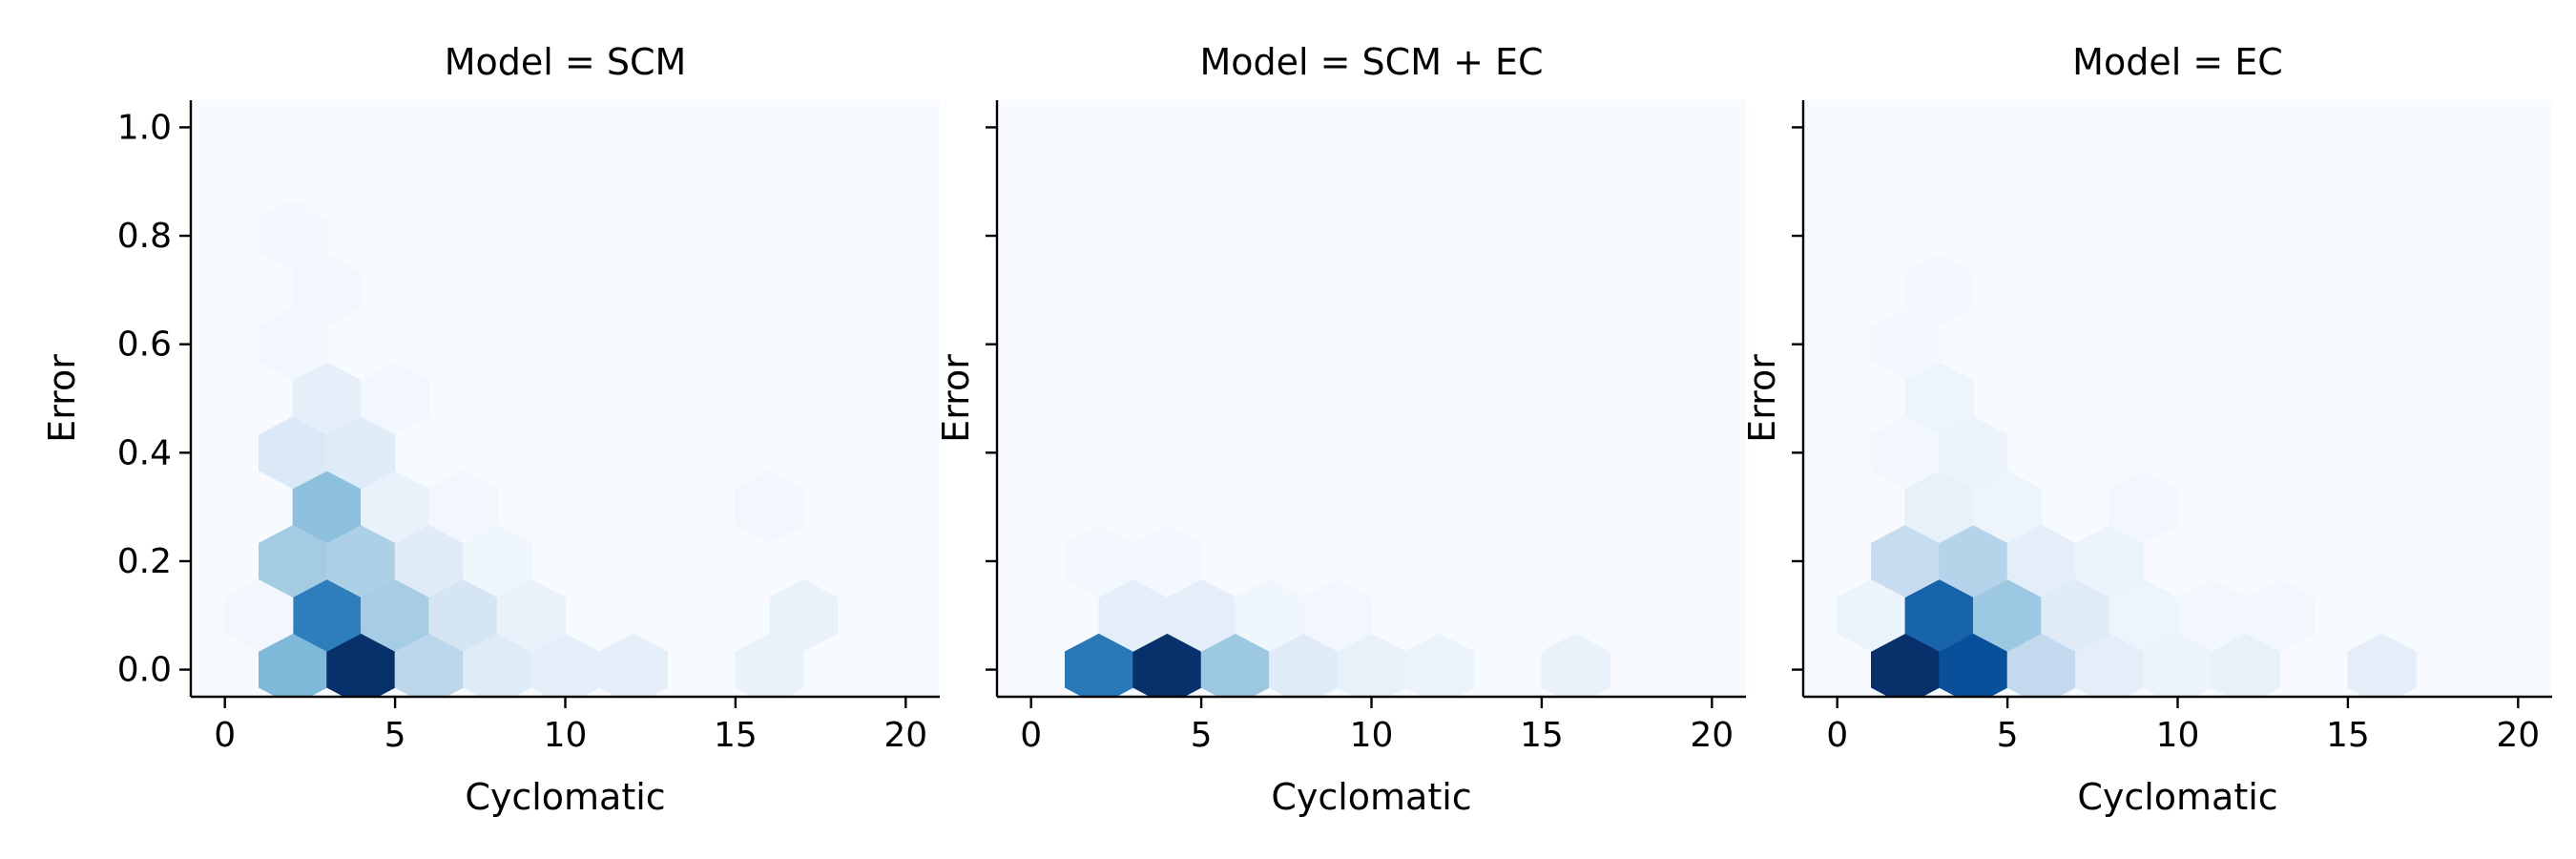 Image resolution: width=2576 pixels, height=859 pixels. Describe the element at coordinates (144, 127) in the screenshot. I see `y-tick-label: 1.0` at that location.